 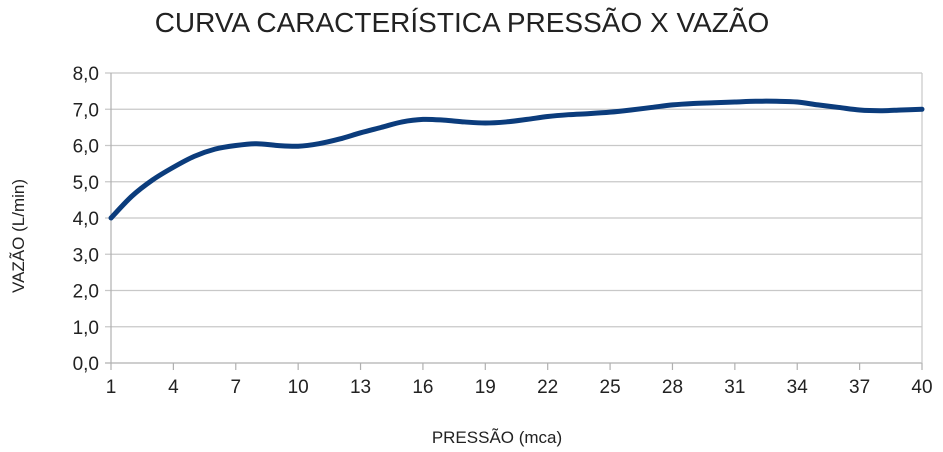 What do you see at coordinates (86, 74) in the screenshot?
I see `y-tick-label: 8,0` at bounding box center [86, 74].